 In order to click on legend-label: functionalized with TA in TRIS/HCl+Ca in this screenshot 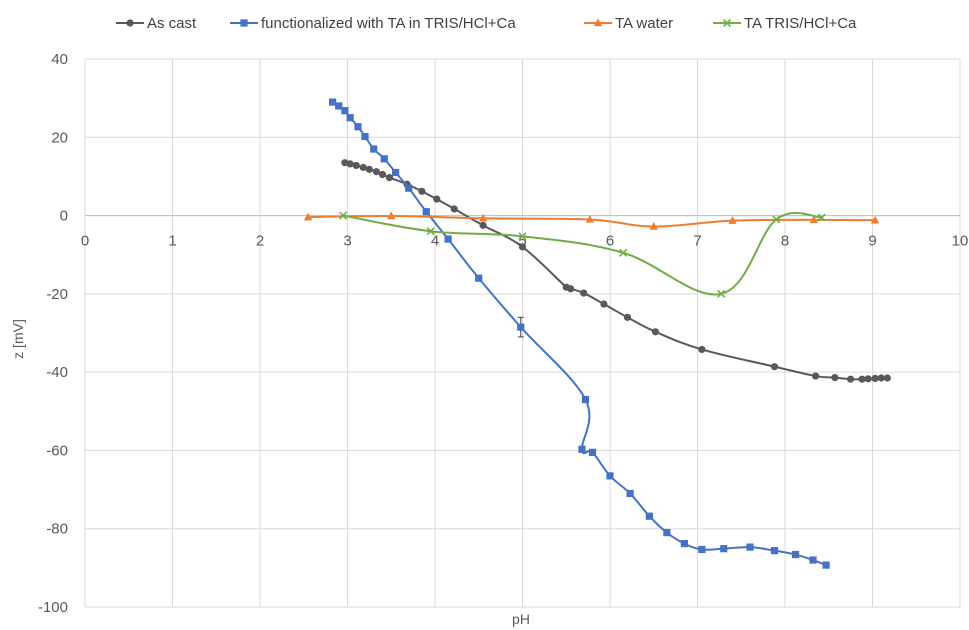, I will do `click(388, 23)`.